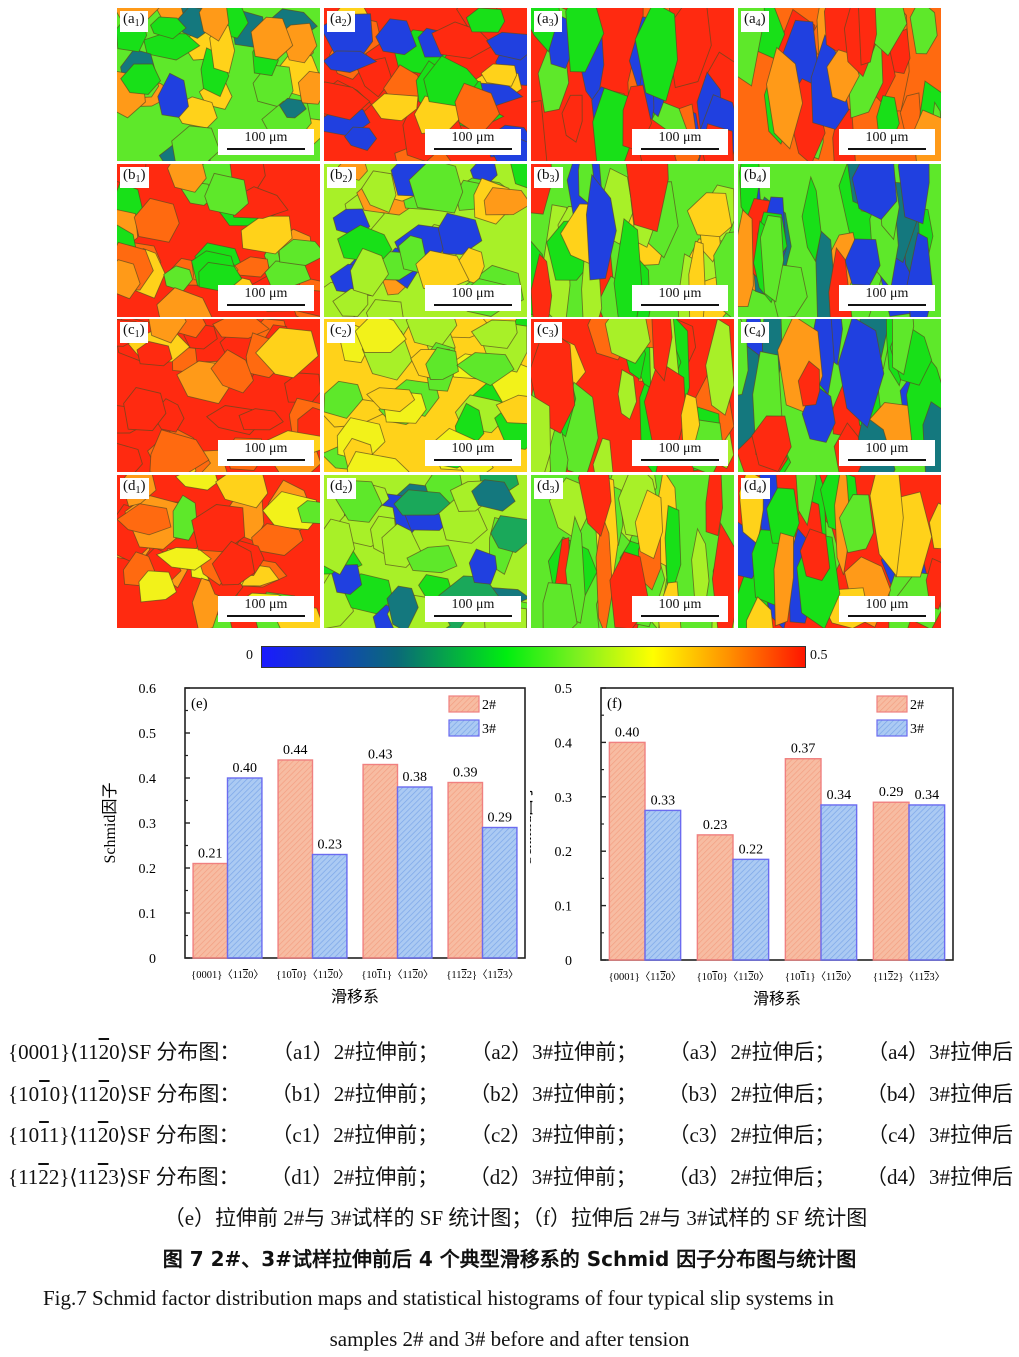 The width and height of the screenshot is (1019, 1357). Describe the element at coordinates (839, 395) in the screenshot. I see `sf-map-panel-c4: (c4) 100 μm` at that location.